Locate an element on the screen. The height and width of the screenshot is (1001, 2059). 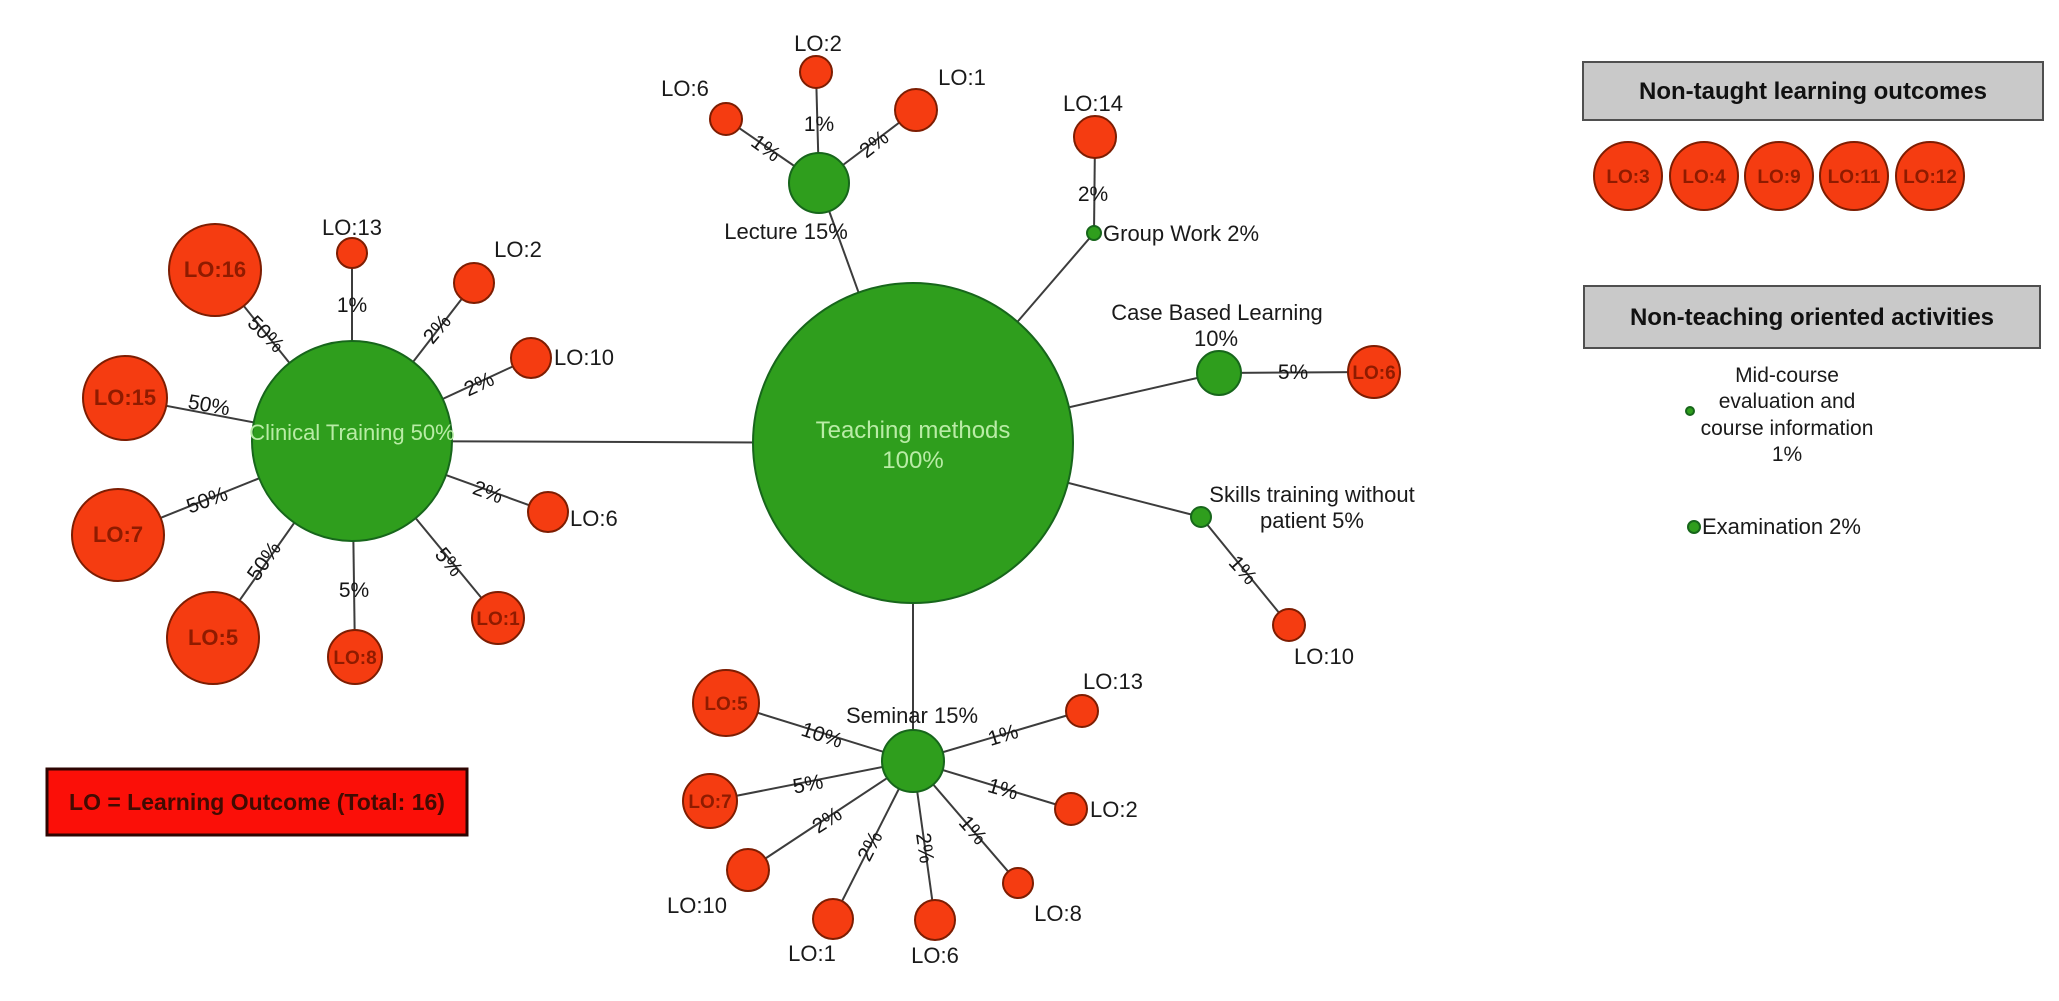
teaching-methods-label-line2: 100% is located at coordinates (912, 460).